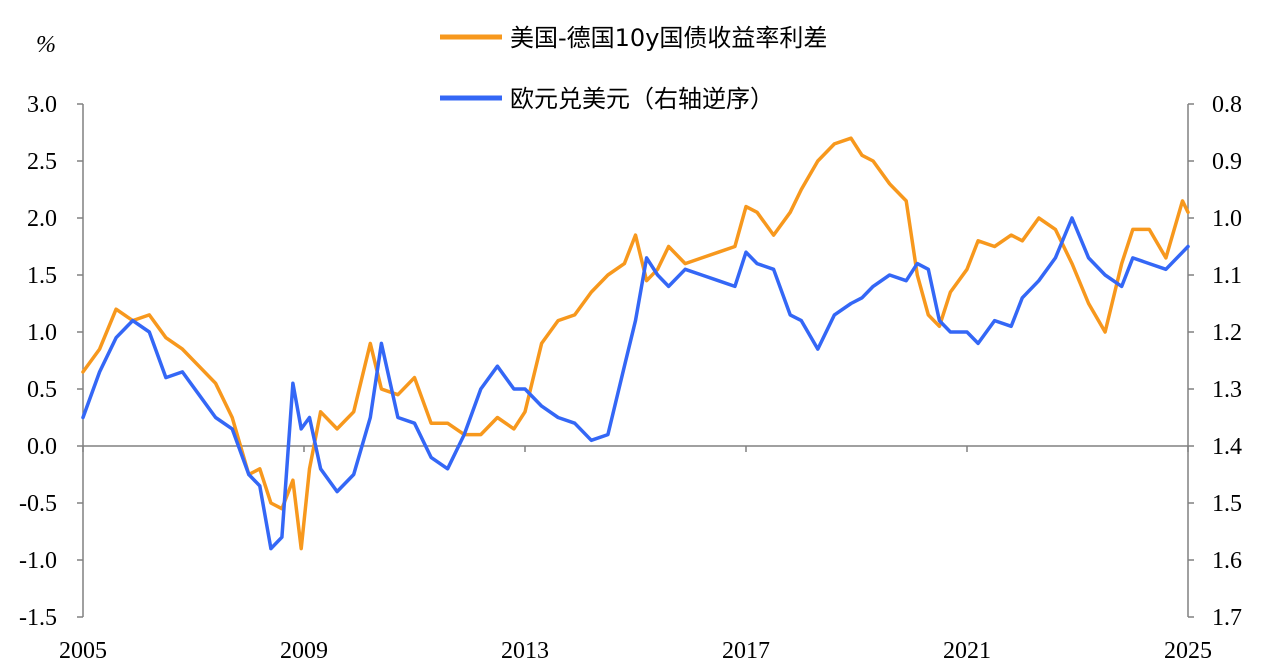 Image resolution: width=1266 pixels, height=669 pixels. What do you see at coordinates (668, 38) in the screenshot?
I see `legend-label-spread: 美国-德国10y国债收益率利差` at bounding box center [668, 38].